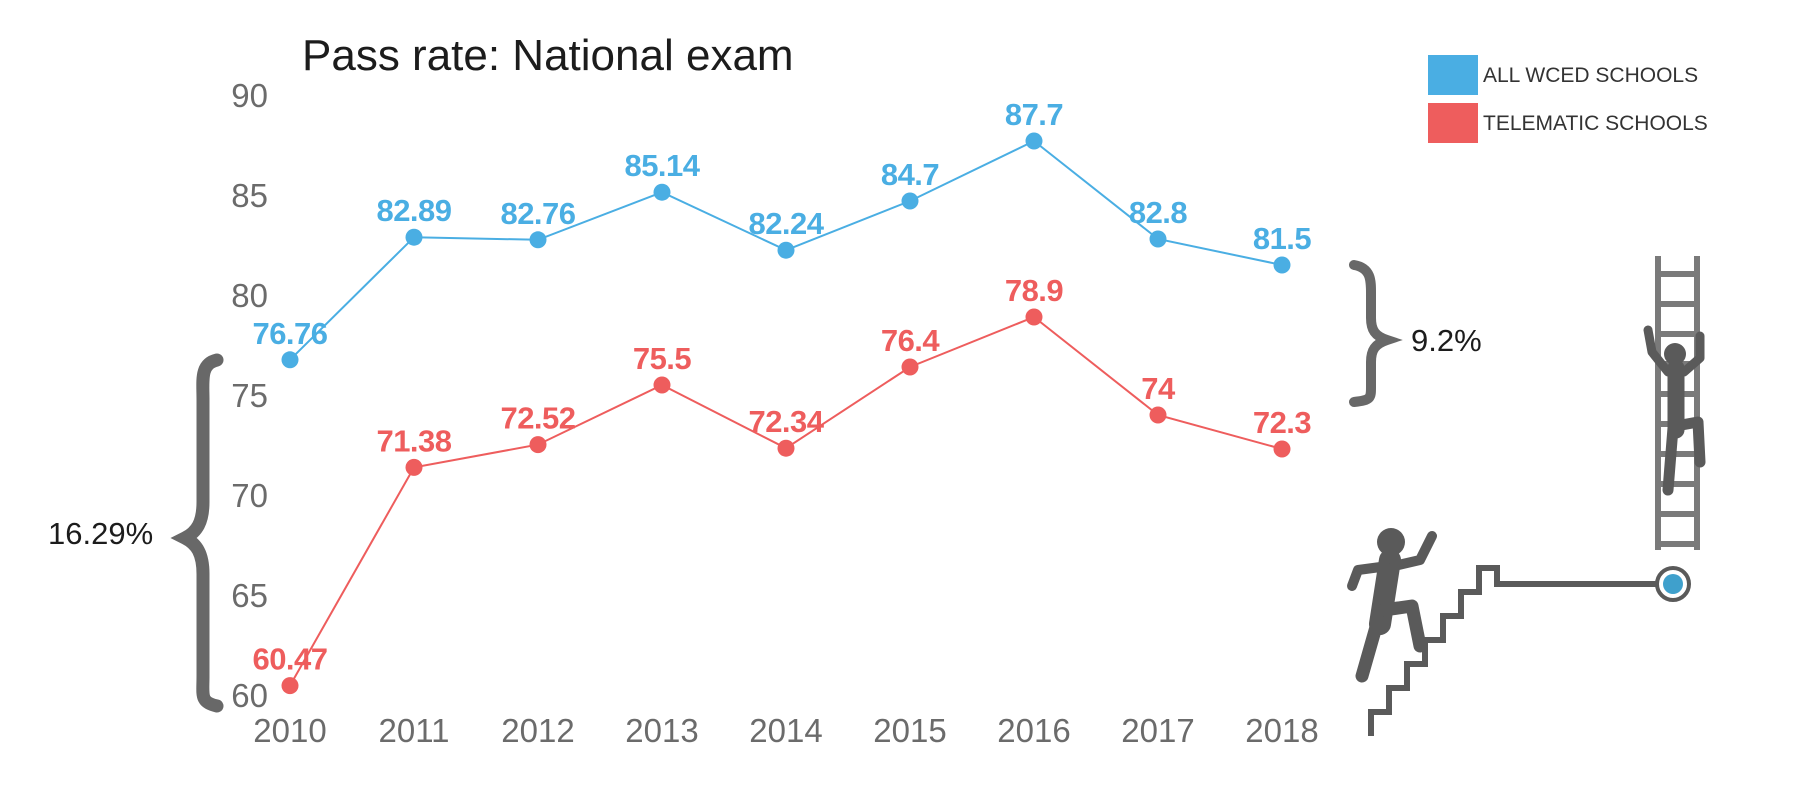  What do you see at coordinates (249, 95) in the screenshot?
I see `y-tick-label: 90` at bounding box center [249, 95].